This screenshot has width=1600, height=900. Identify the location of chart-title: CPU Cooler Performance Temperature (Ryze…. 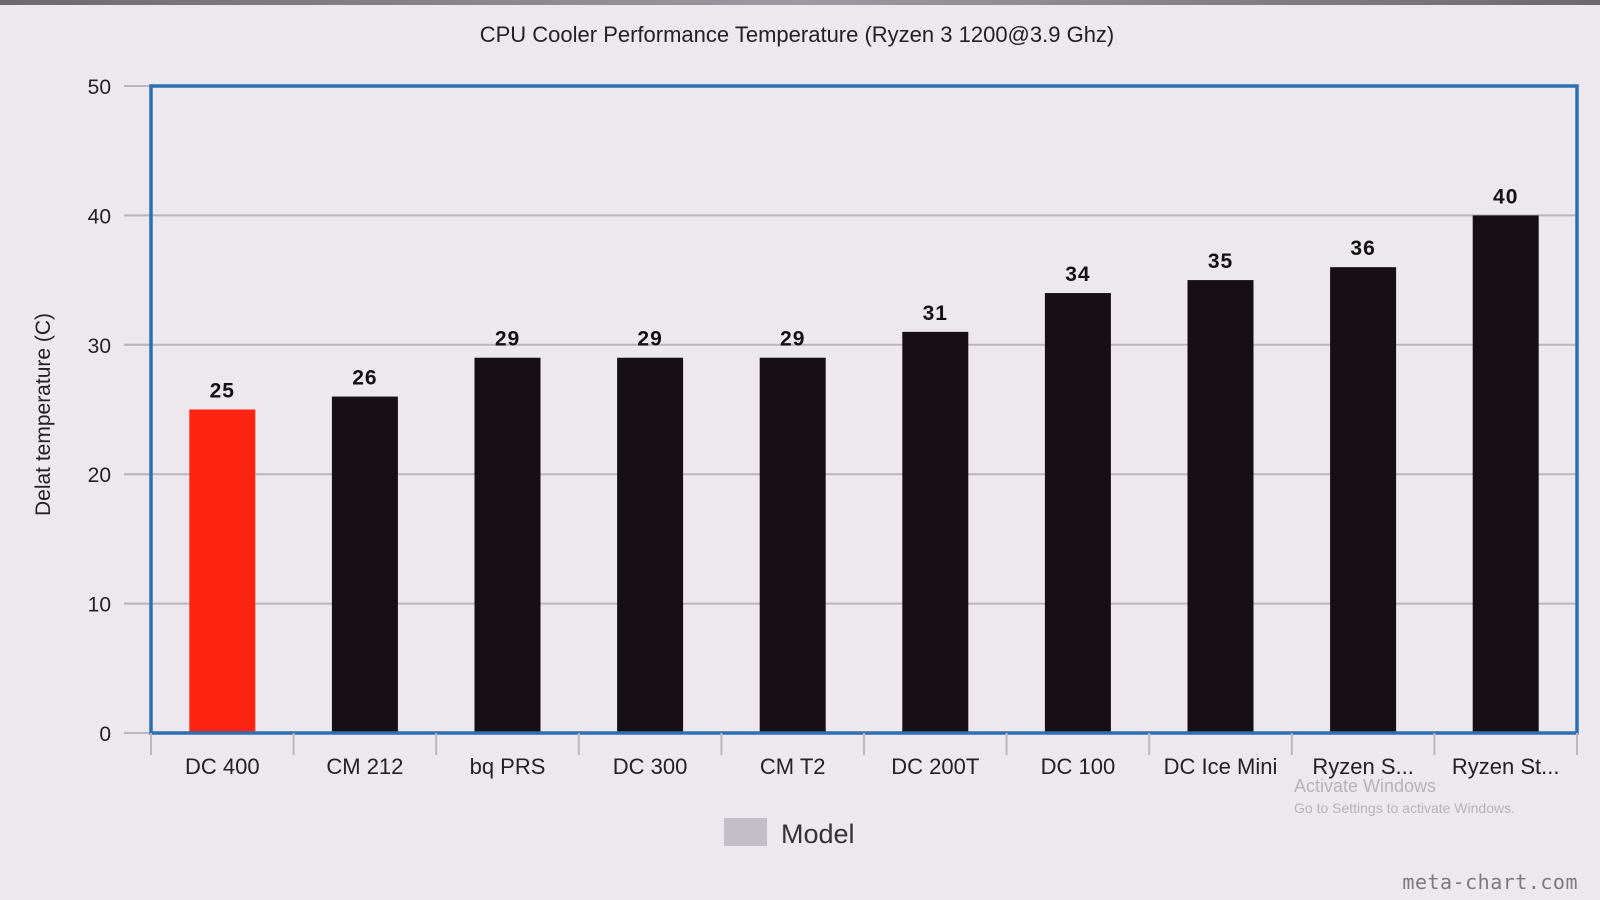
(797, 34).